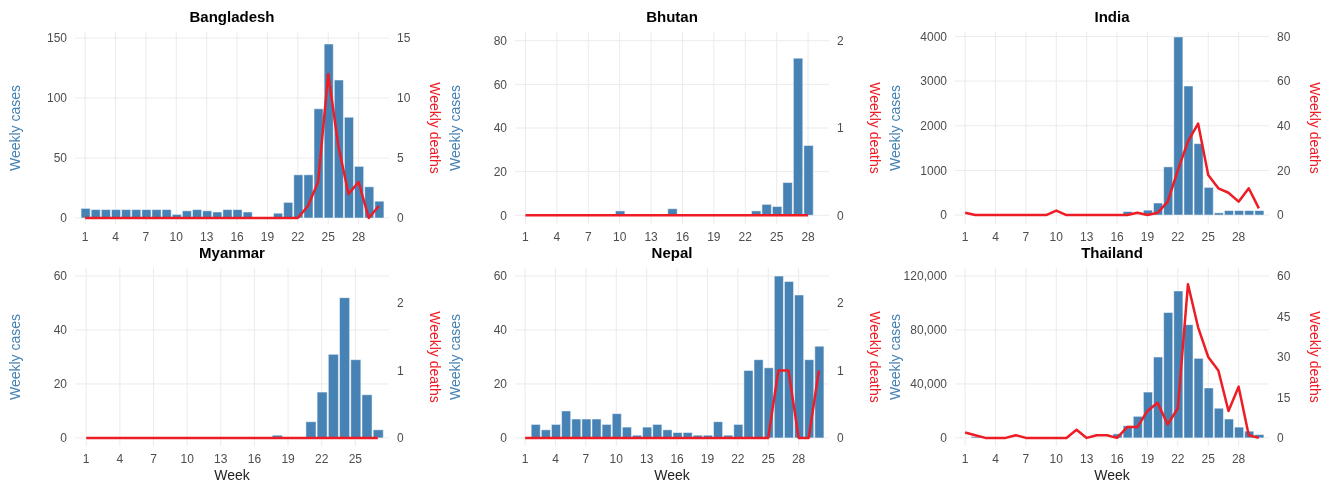 The height and width of the screenshot is (484, 1332). What do you see at coordinates (672, 253) in the screenshot?
I see `chart-title: Nepal` at bounding box center [672, 253].